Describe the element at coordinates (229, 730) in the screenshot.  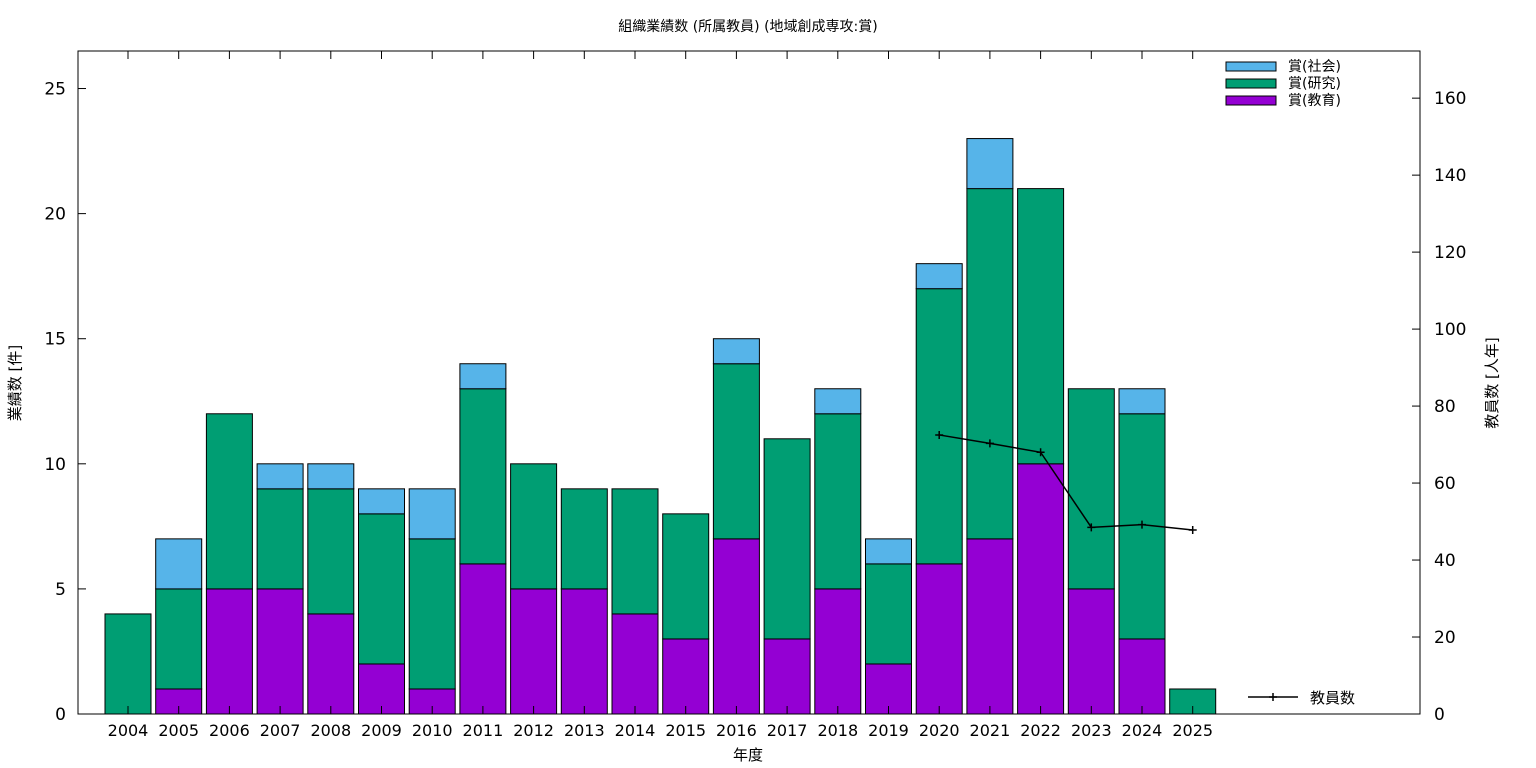
I see `x-tick-label: 2006` at that location.